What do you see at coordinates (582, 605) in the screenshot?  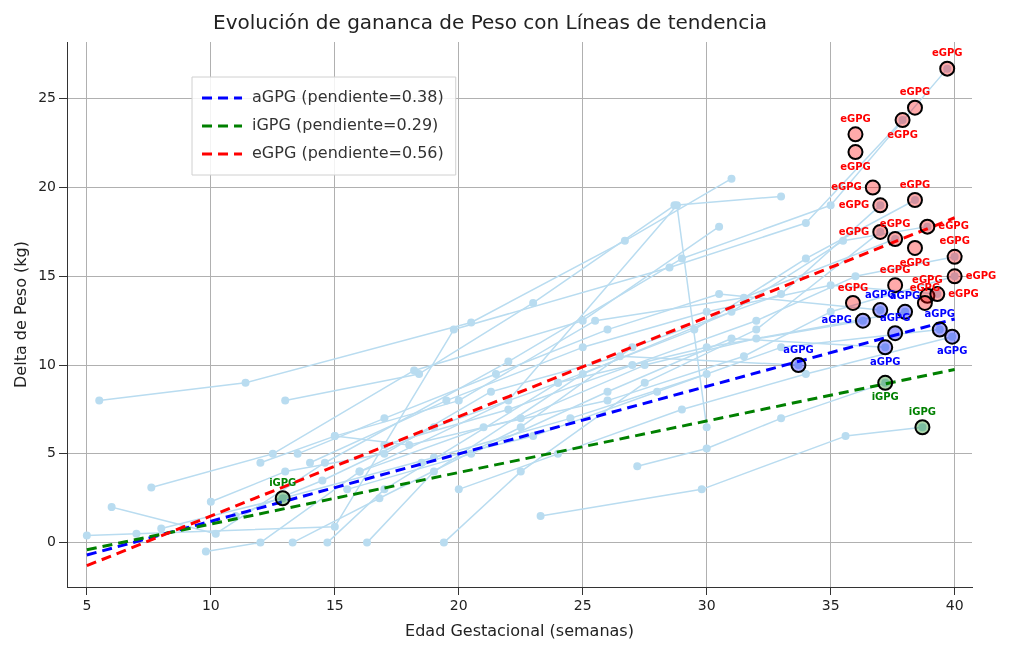 I see `x-tick-label: 25` at bounding box center [582, 605].